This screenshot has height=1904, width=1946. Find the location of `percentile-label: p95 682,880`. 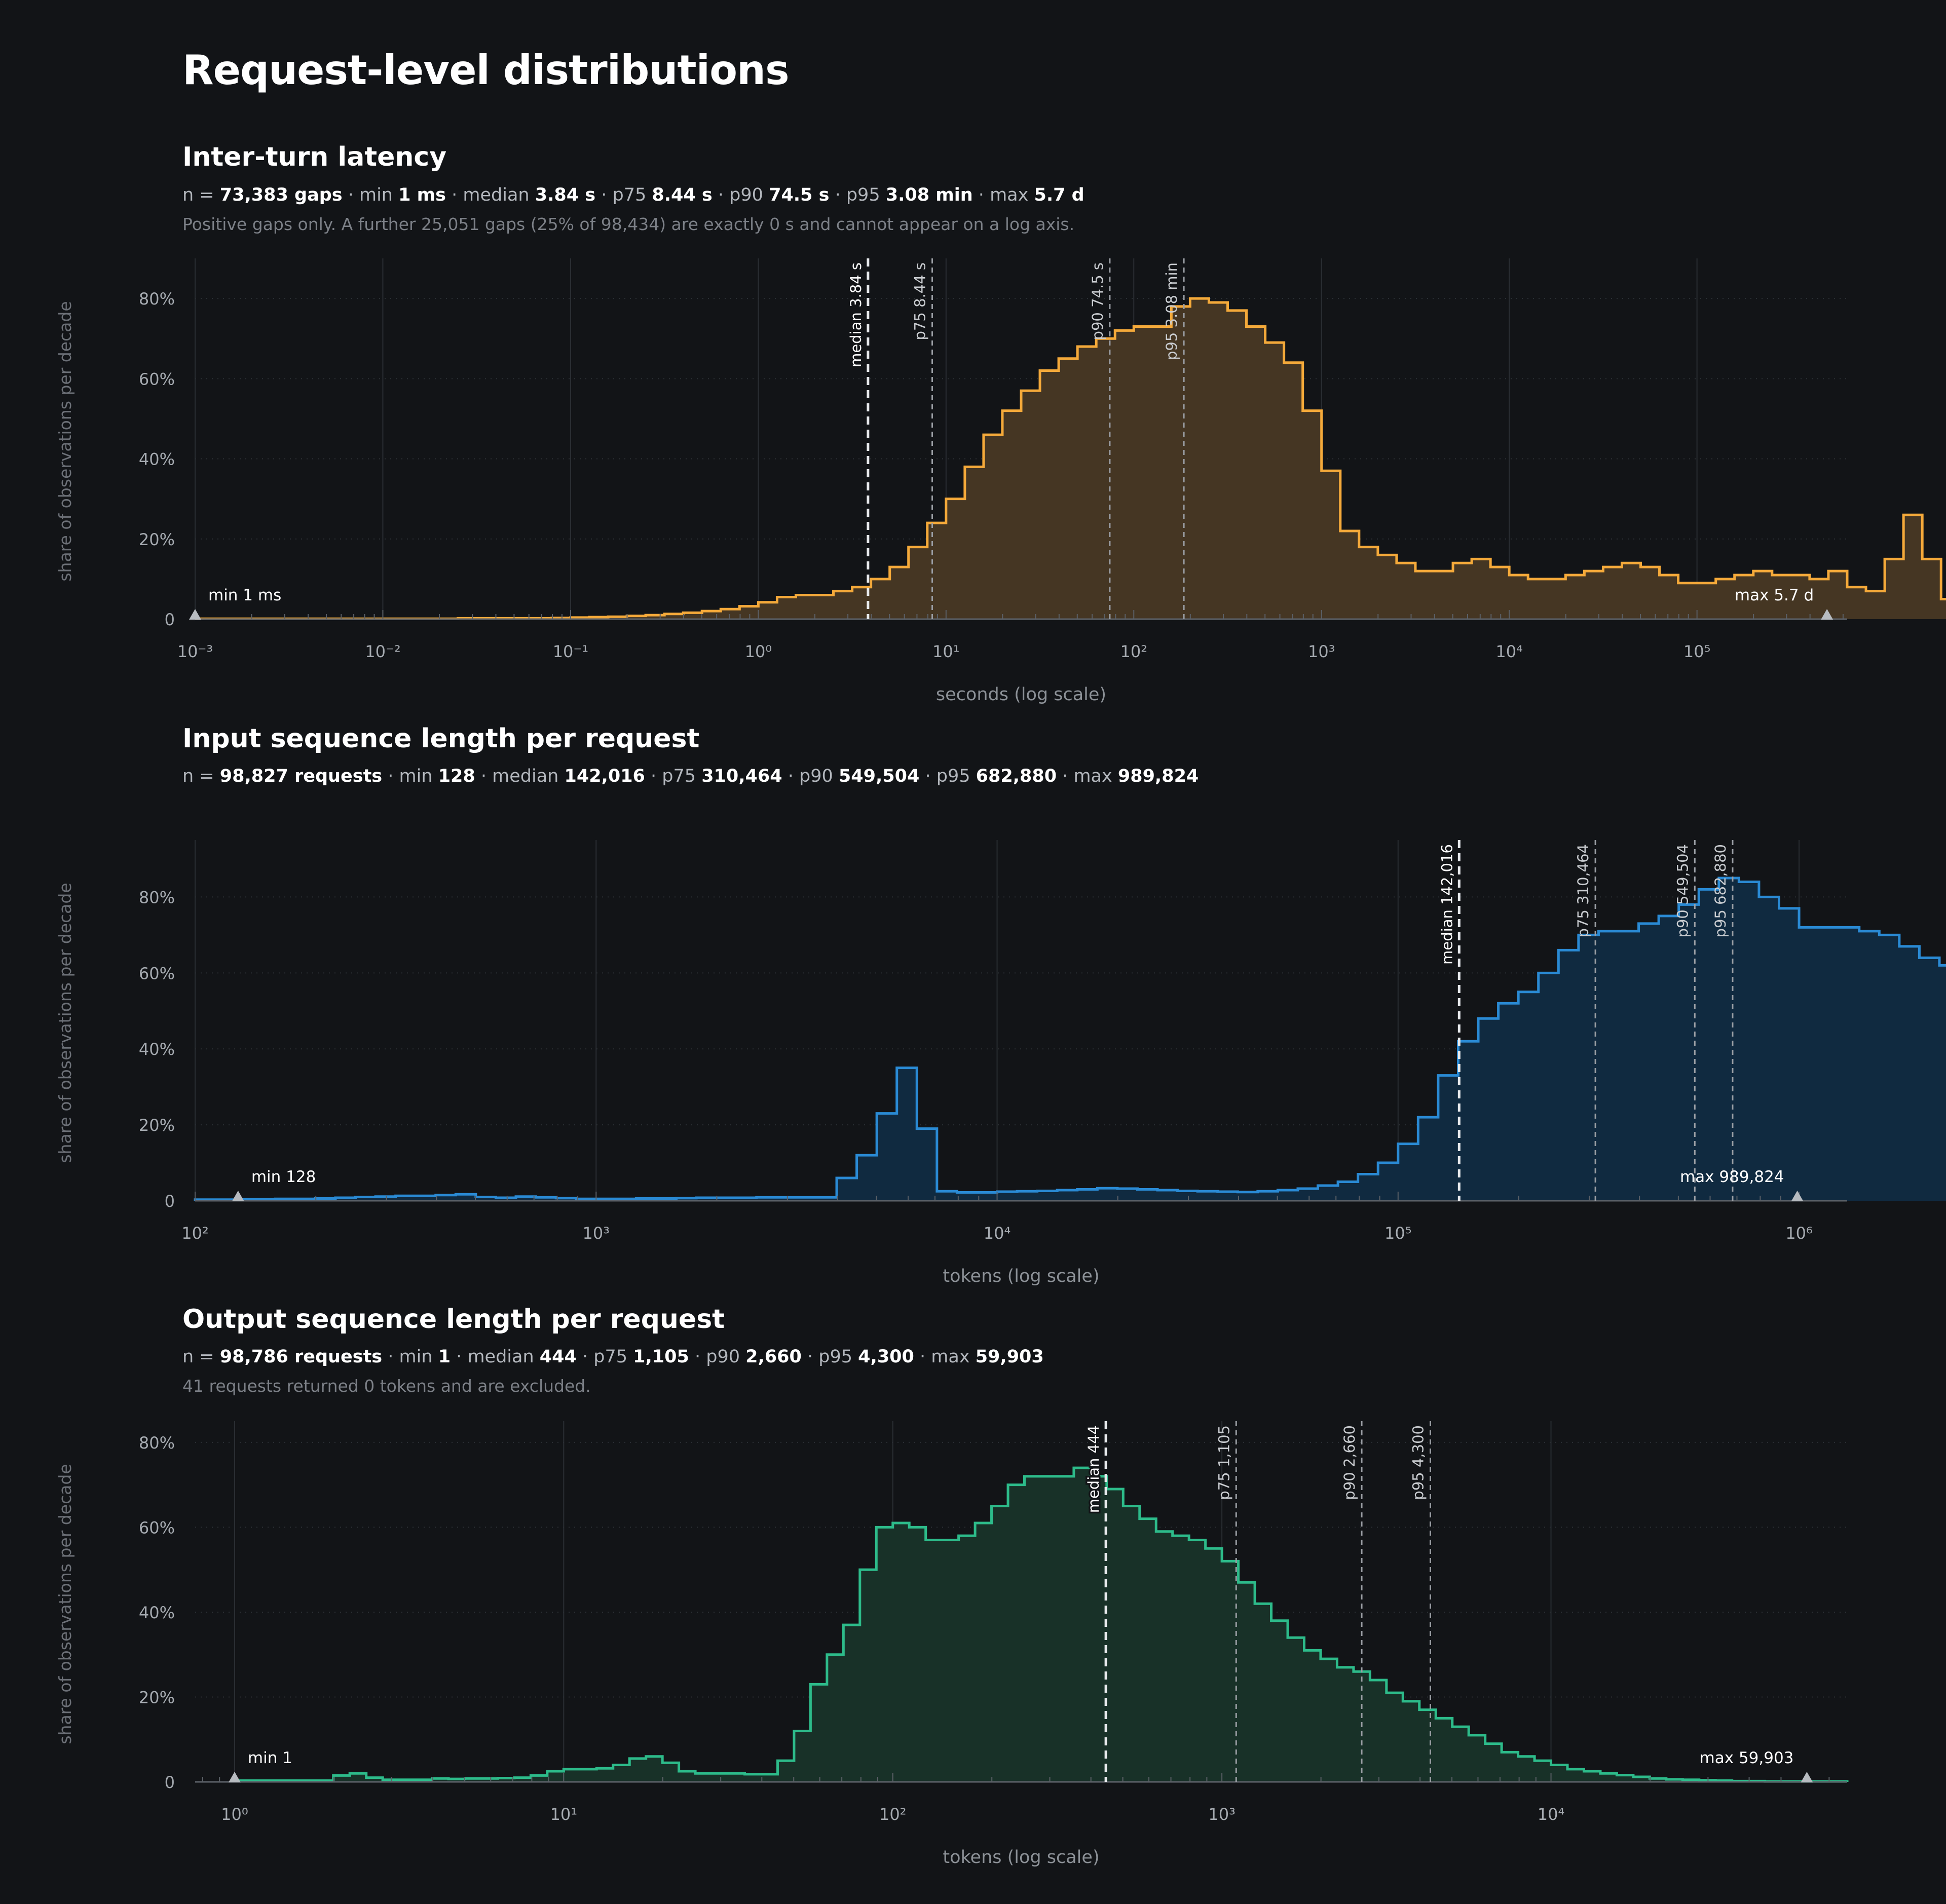

percentile-label: p95 682,880 is located at coordinates (1720, 890).